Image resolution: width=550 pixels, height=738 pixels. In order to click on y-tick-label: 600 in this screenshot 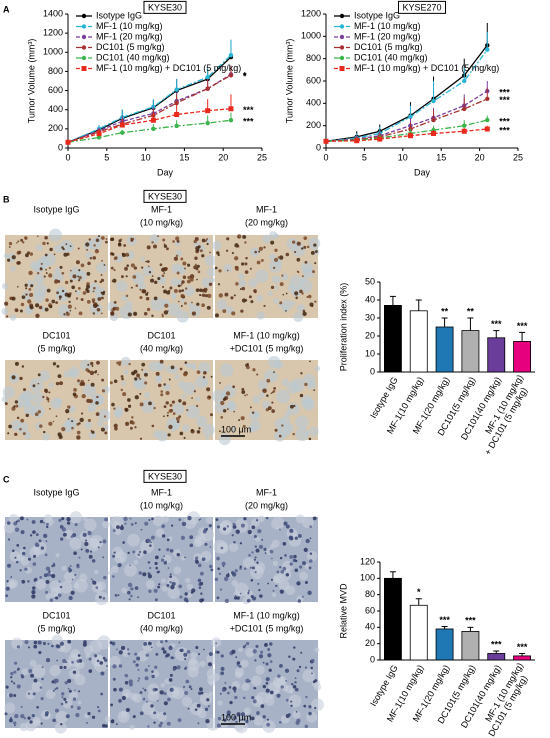, I will do `click(313, 80)`.